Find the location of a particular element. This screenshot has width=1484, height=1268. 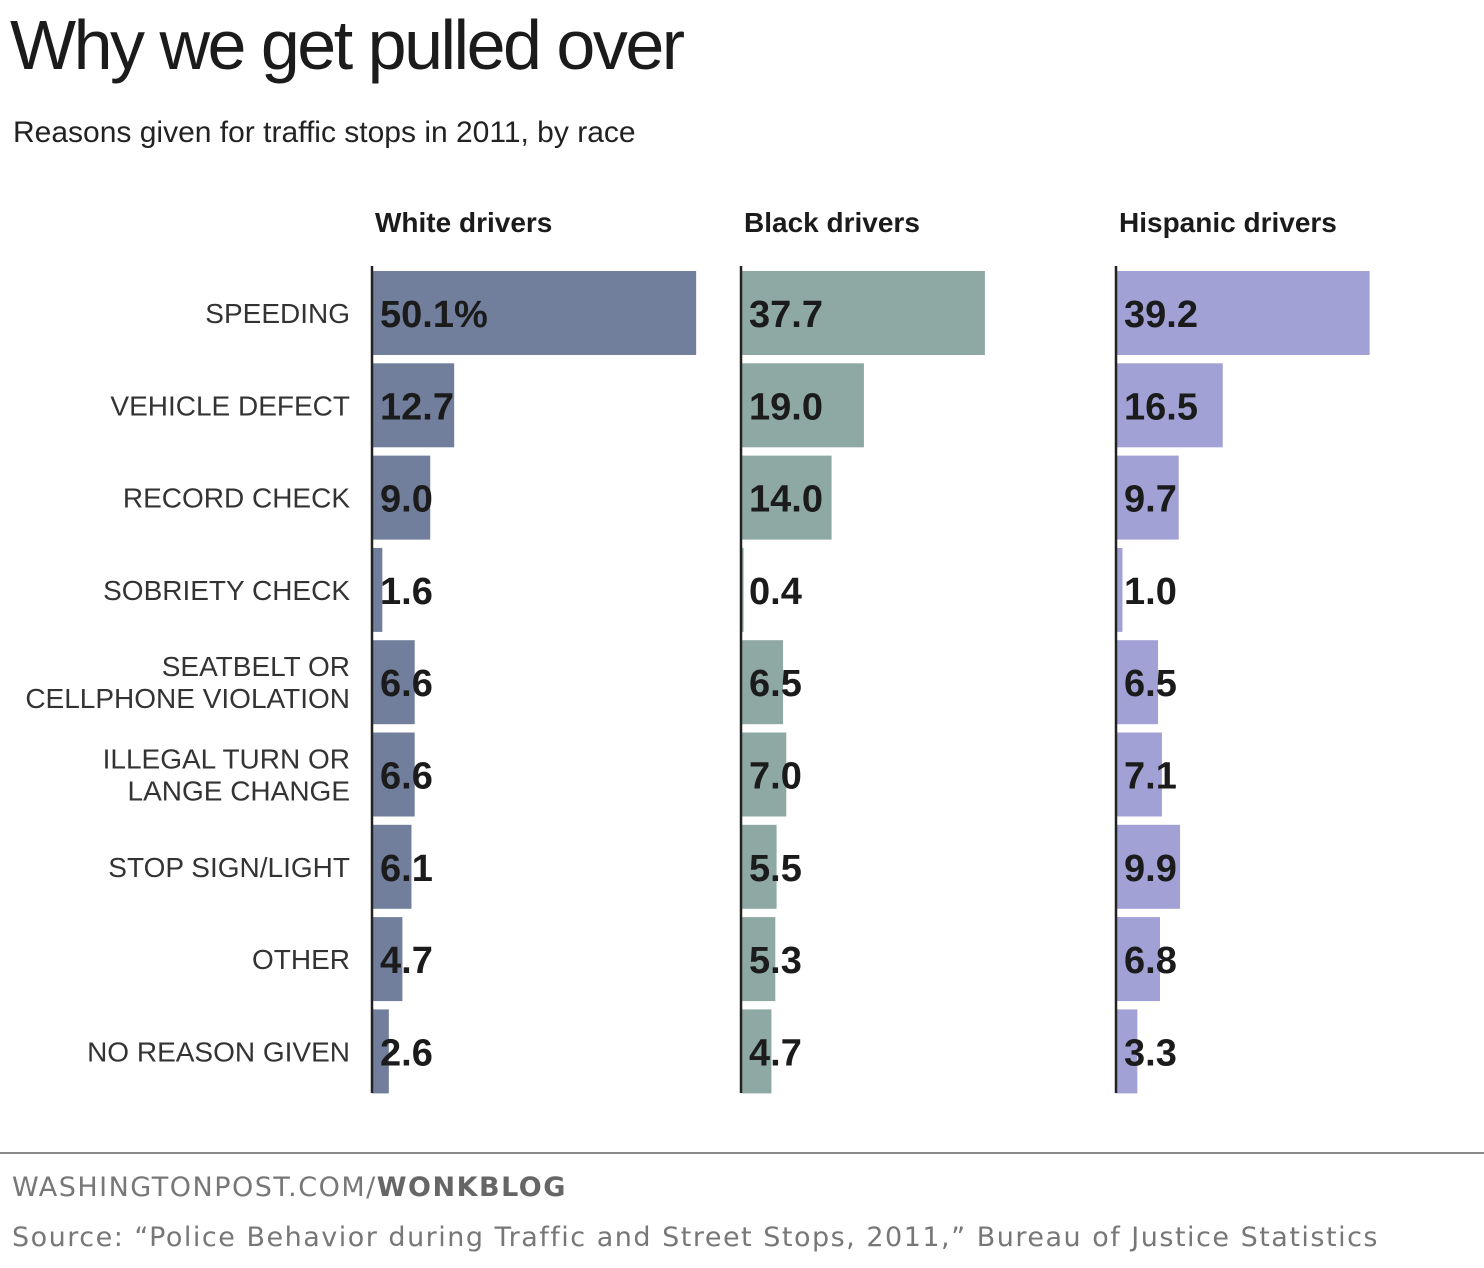

data-label: 16.5 is located at coordinates (1161, 407).